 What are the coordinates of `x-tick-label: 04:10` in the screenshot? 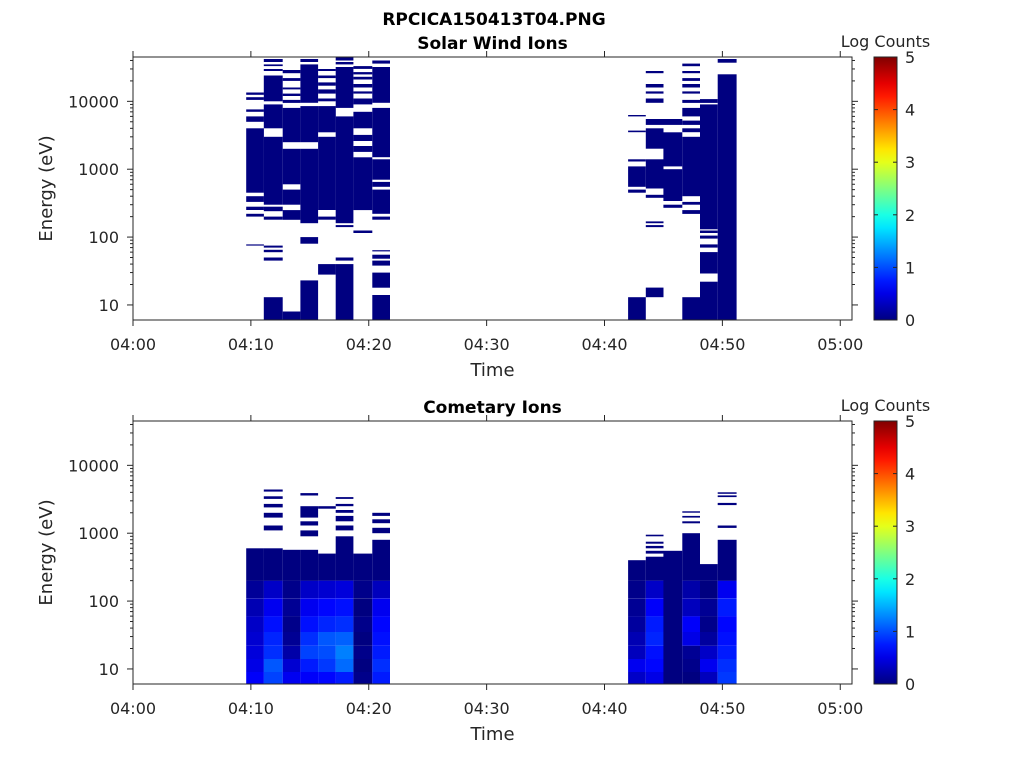 It's located at (251, 708).